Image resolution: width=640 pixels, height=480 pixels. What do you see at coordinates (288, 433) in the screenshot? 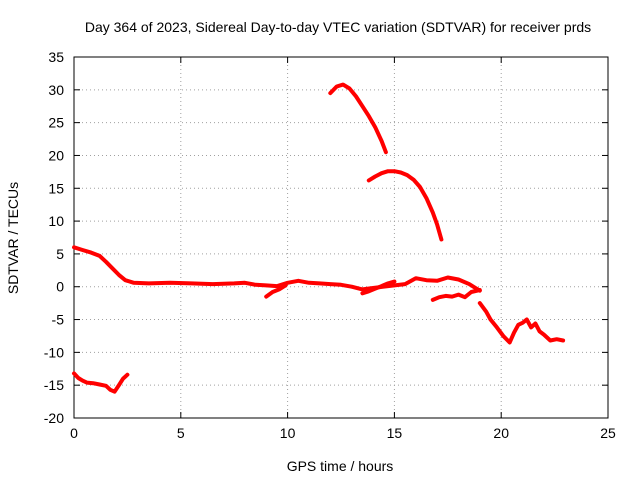
I see `x-tick-label: 10` at bounding box center [288, 433].